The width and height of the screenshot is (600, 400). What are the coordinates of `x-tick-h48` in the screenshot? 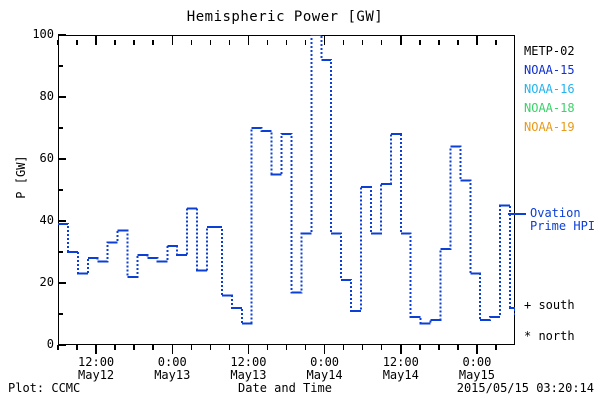 It's located at (362, 347).